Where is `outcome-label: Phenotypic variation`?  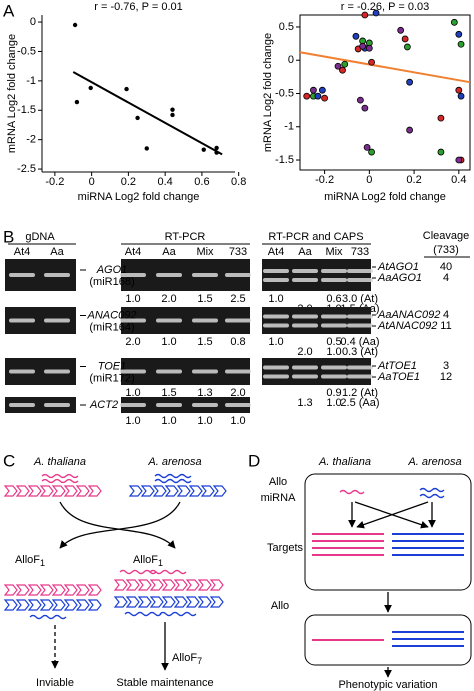 outcome-label: Phenotypic variation is located at coordinates (387, 685).